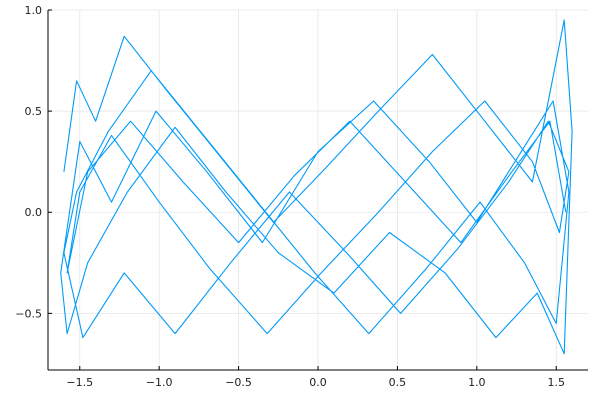 This screenshot has width=600, height=400. I want to click on y-tick-label: 0.5, so click(34, 111).